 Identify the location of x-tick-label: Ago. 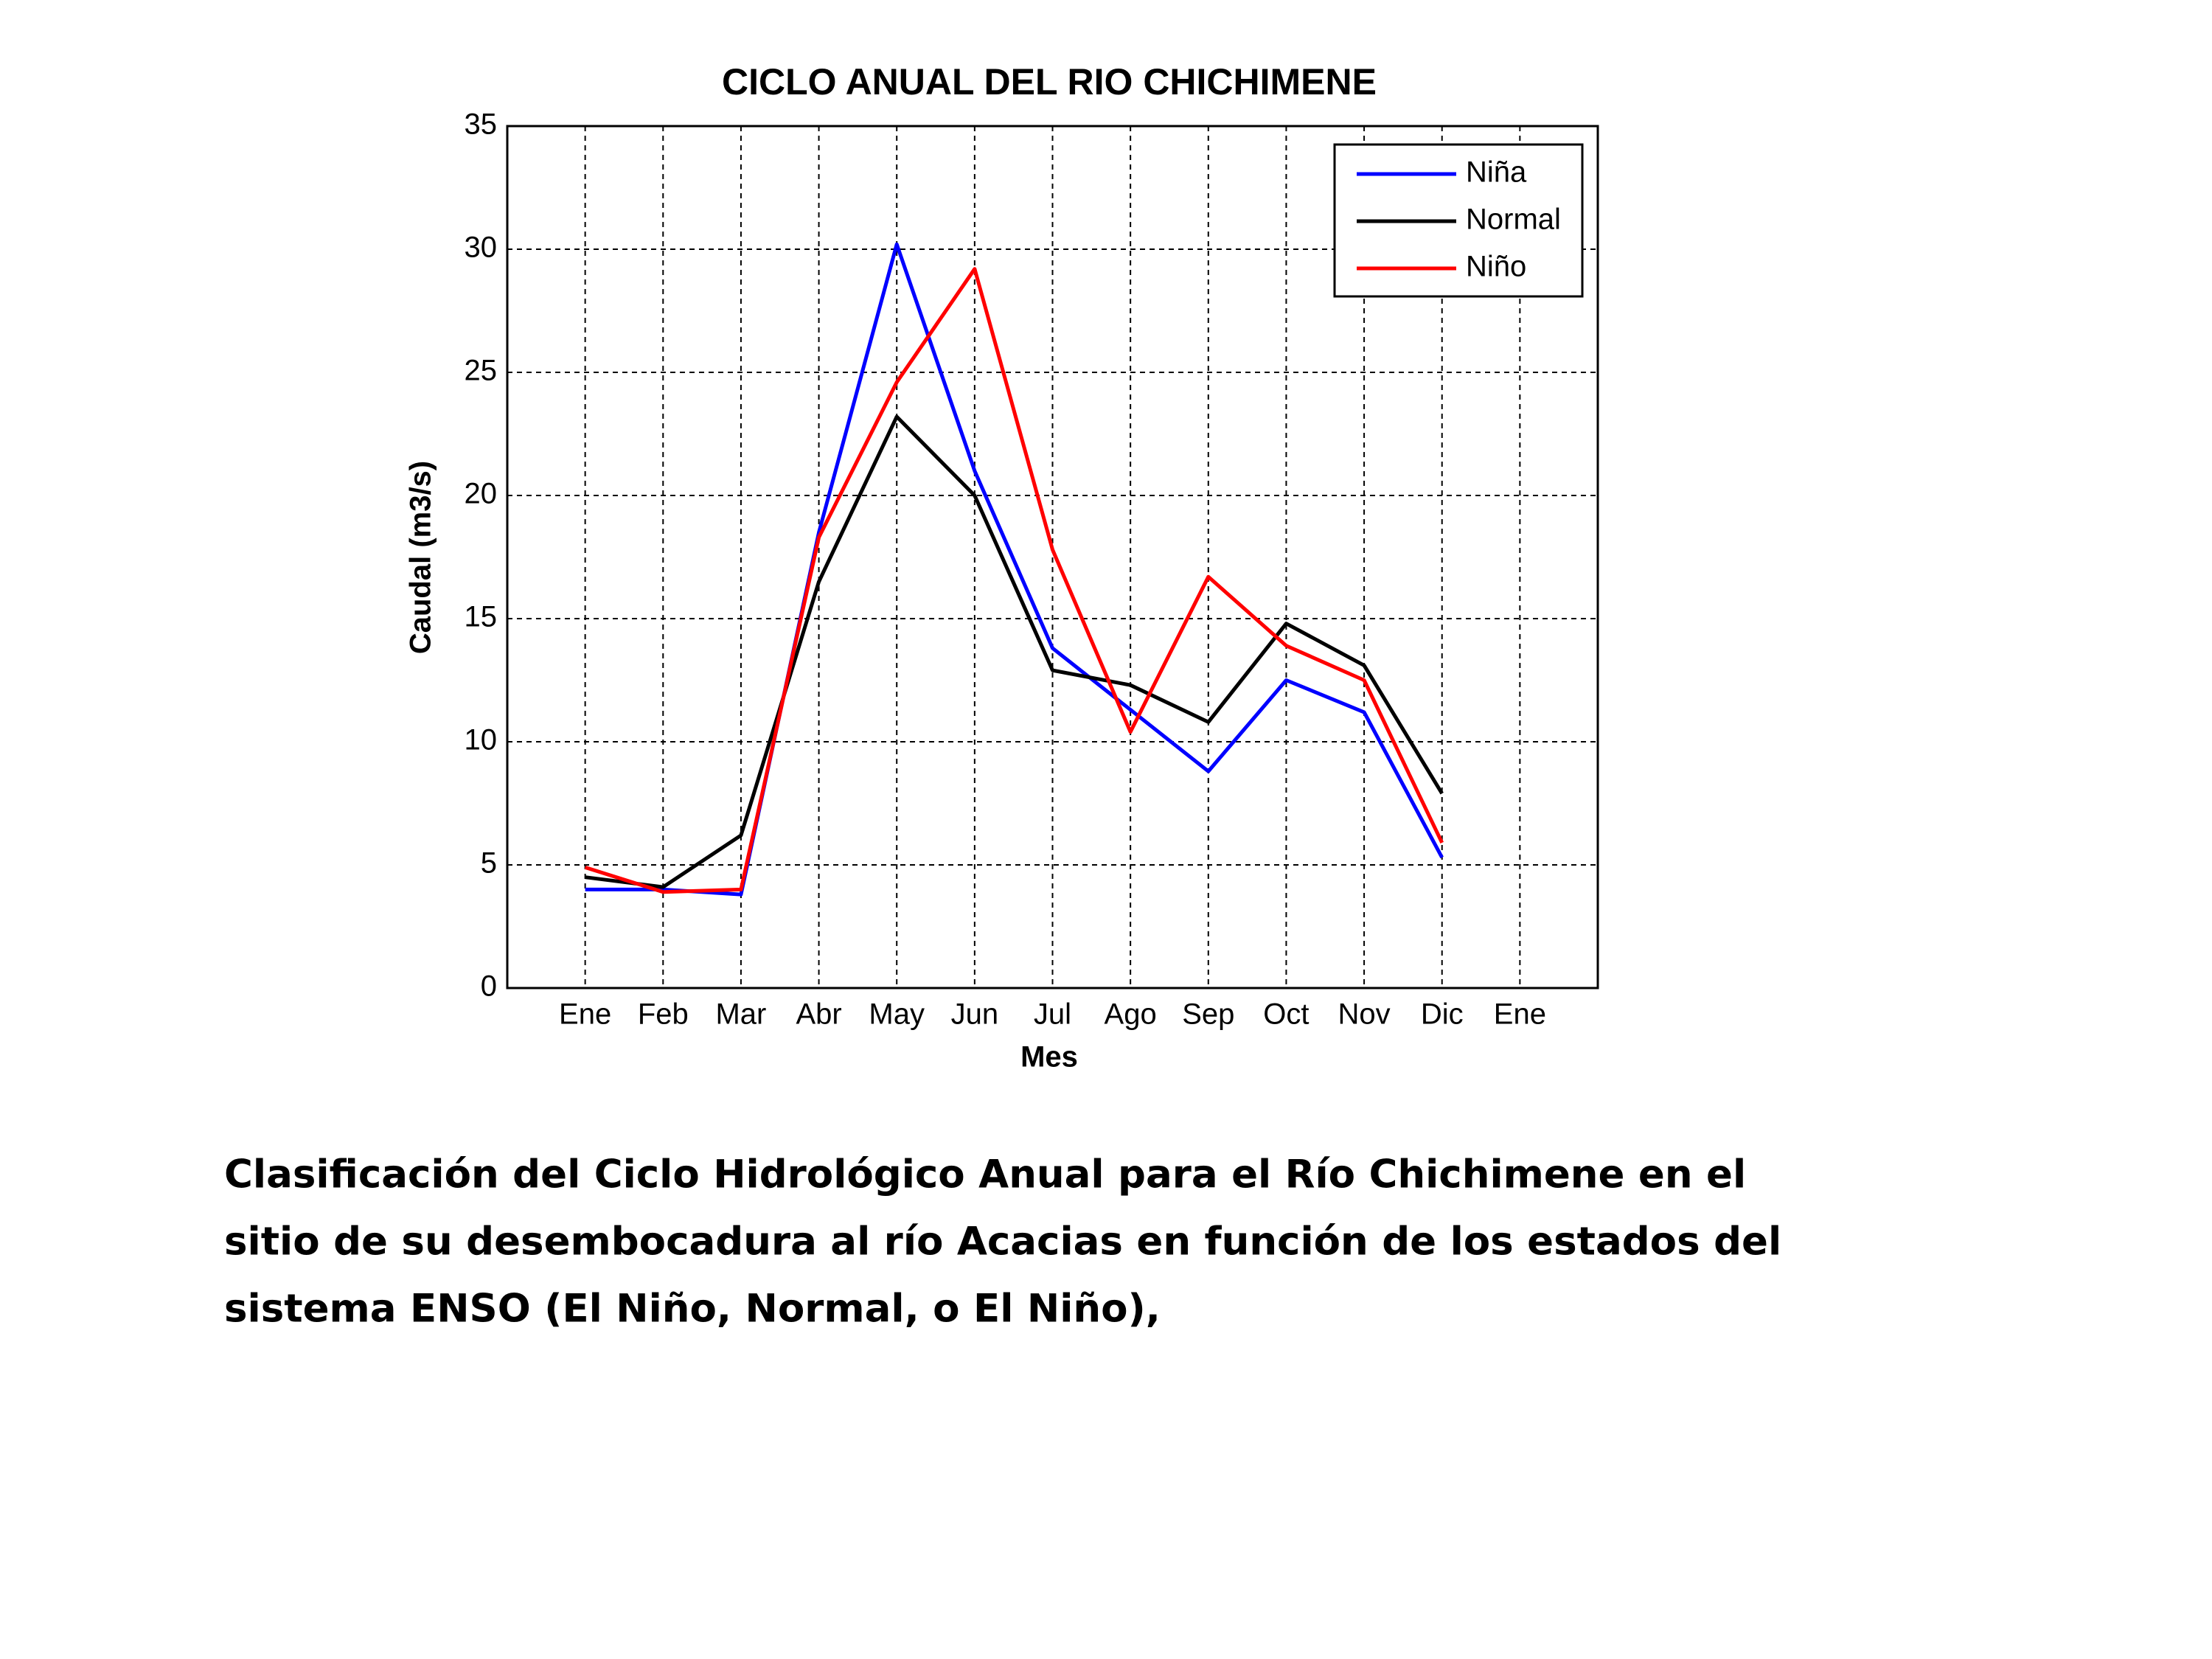
(1131, 1014).